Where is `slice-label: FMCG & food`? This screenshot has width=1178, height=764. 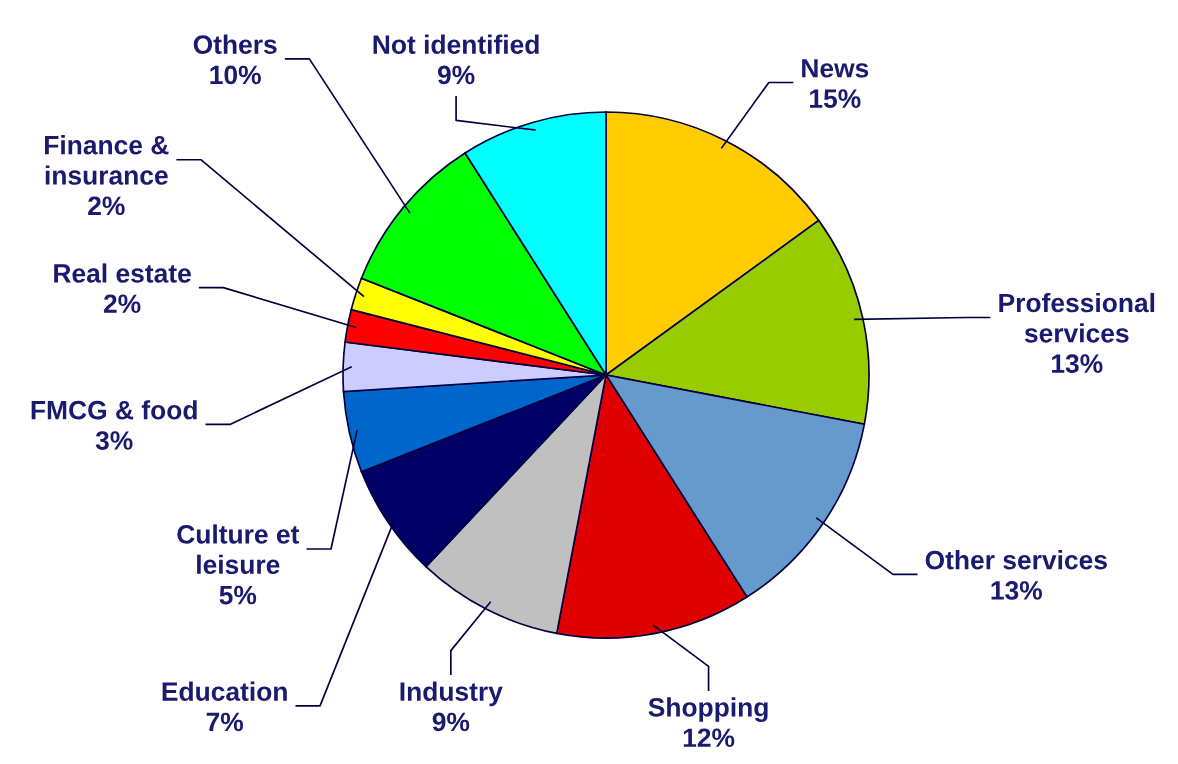 slice-label: FMCG & food is located at coordinates (114, 410).